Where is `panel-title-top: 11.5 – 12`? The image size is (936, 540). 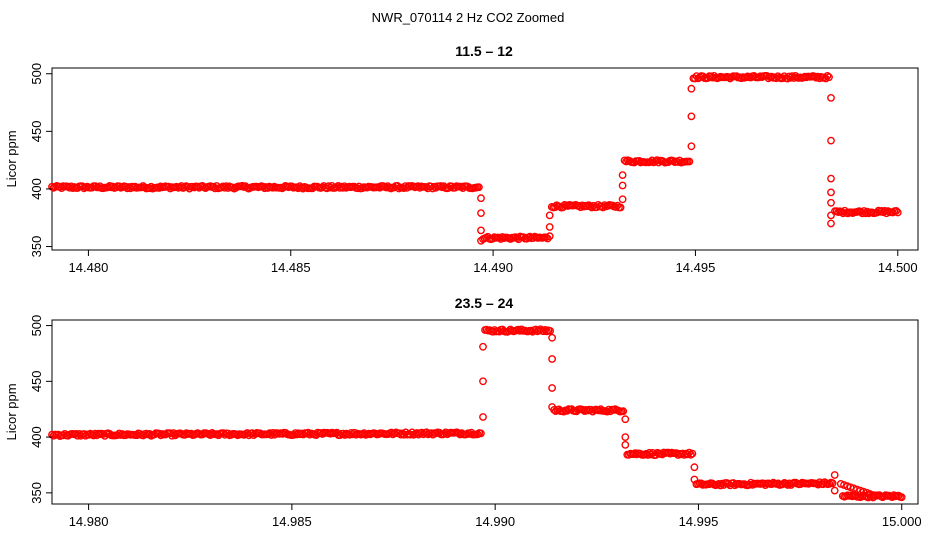
panel-title-top: 11.5 – 12 is located at coordinates (484, 51).